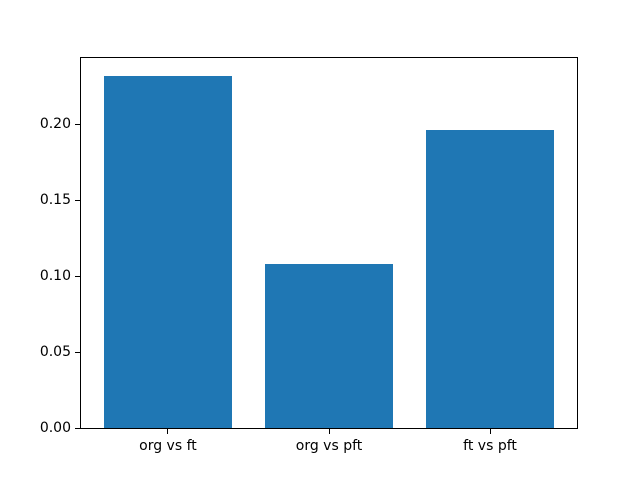 The image size is (640, 480). What do you see at coordinates (168, 251) in the screenshot?
I see `bar-org-vs-ft` at bounding box center [168, 251].